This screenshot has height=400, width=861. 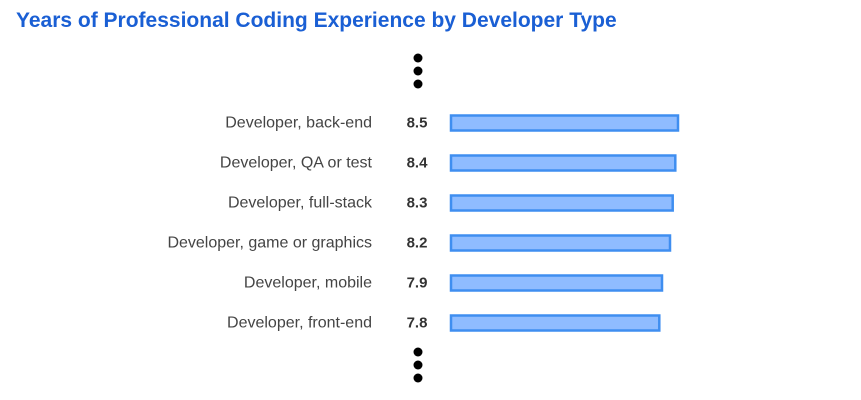 What do you see at coordinates (417, 123) in the screenshot?
I see `value-label: 8.5` at bounding box center [417, 123].